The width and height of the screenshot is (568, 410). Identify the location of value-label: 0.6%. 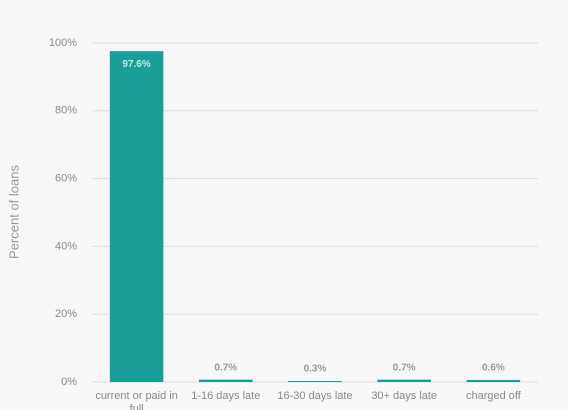
(493, 368).